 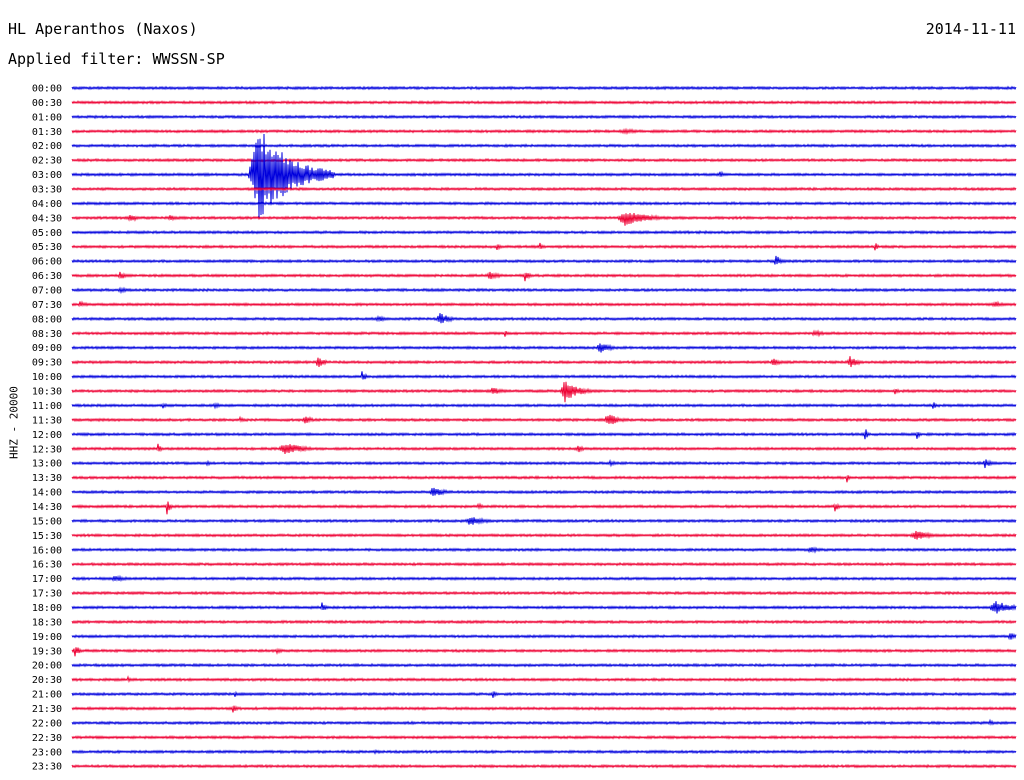 What do you see at coordinates (47, 435) in the screenshot?
I see `time-tick-label: 12:00` at bounding box center [47, 435].